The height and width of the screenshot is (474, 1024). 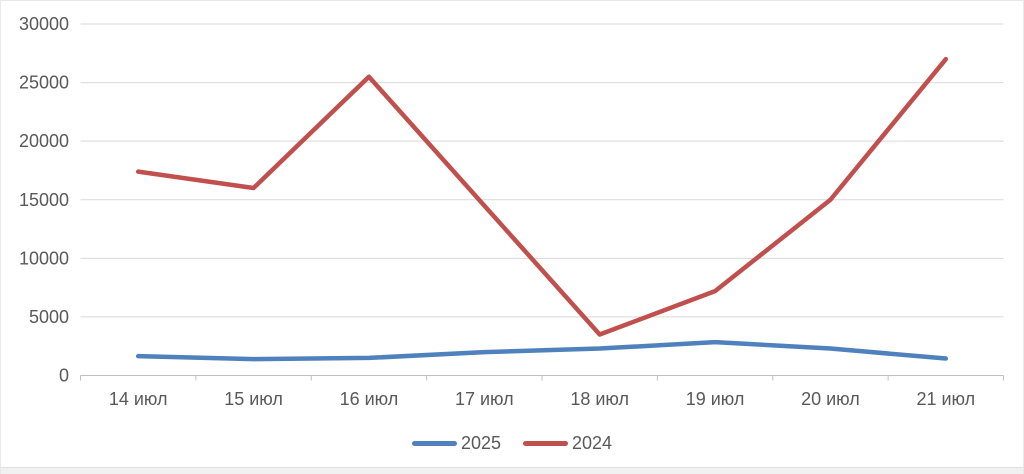 I want to click on x-axis-label: 17 июл, so click(x=484, y=399).